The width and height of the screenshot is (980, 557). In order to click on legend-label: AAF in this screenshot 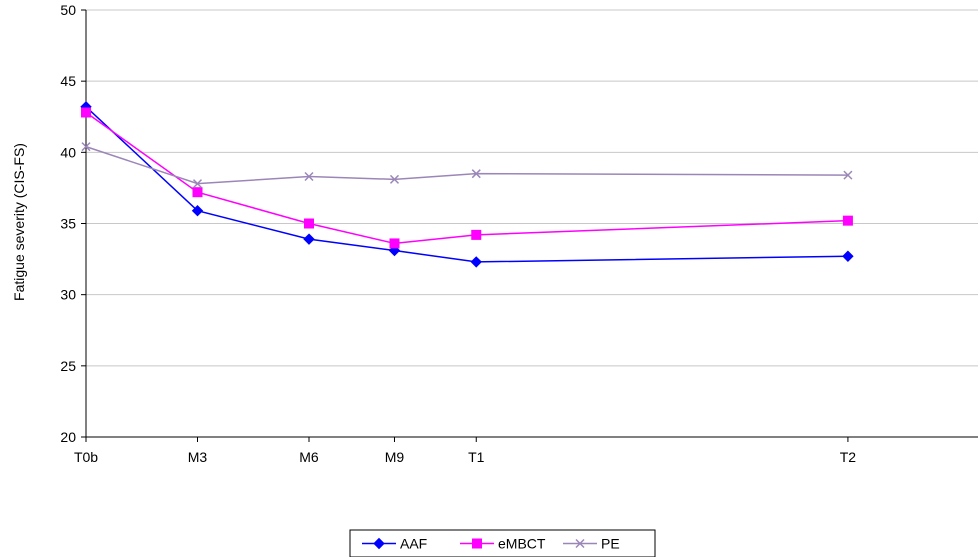, I will do `click(413, 544)`.